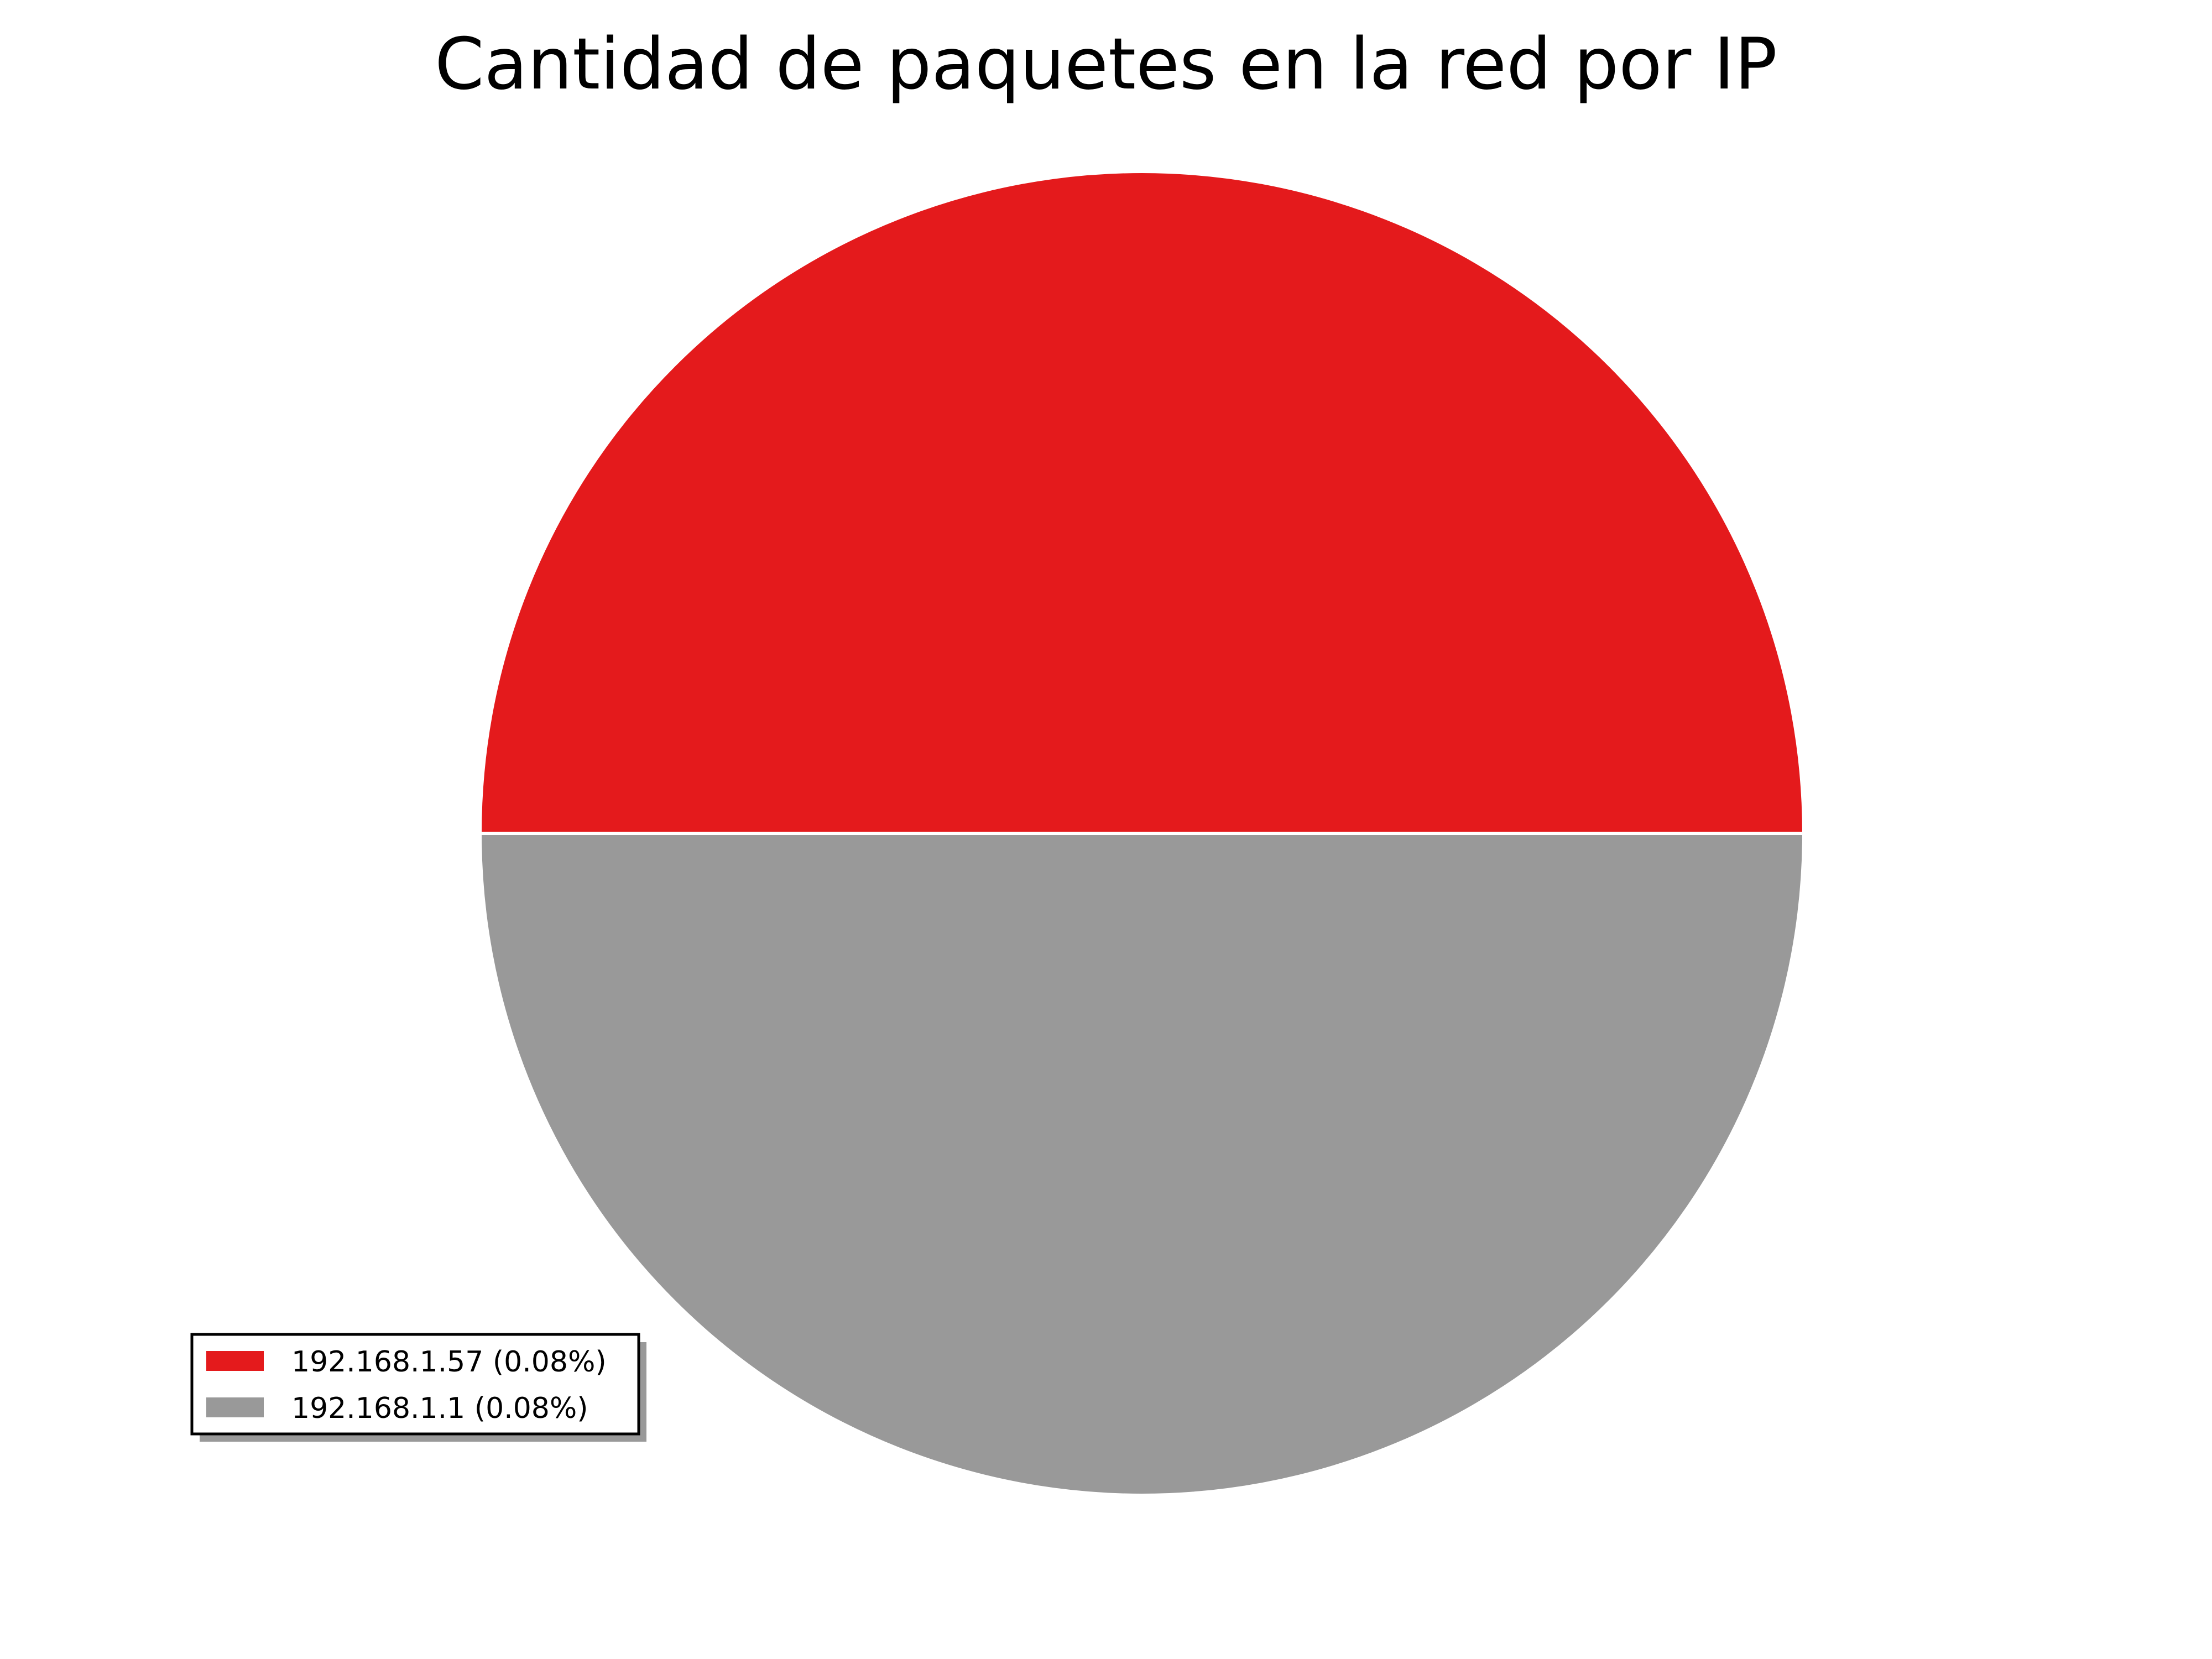 The width and height of the screenshot is (2212, 1659). What do you see at coordinates (440, 1408) in the screenshot?
I see `legend-label-2: 192.168.1.1 (0.08%)` at bounding box center [440, 1408].